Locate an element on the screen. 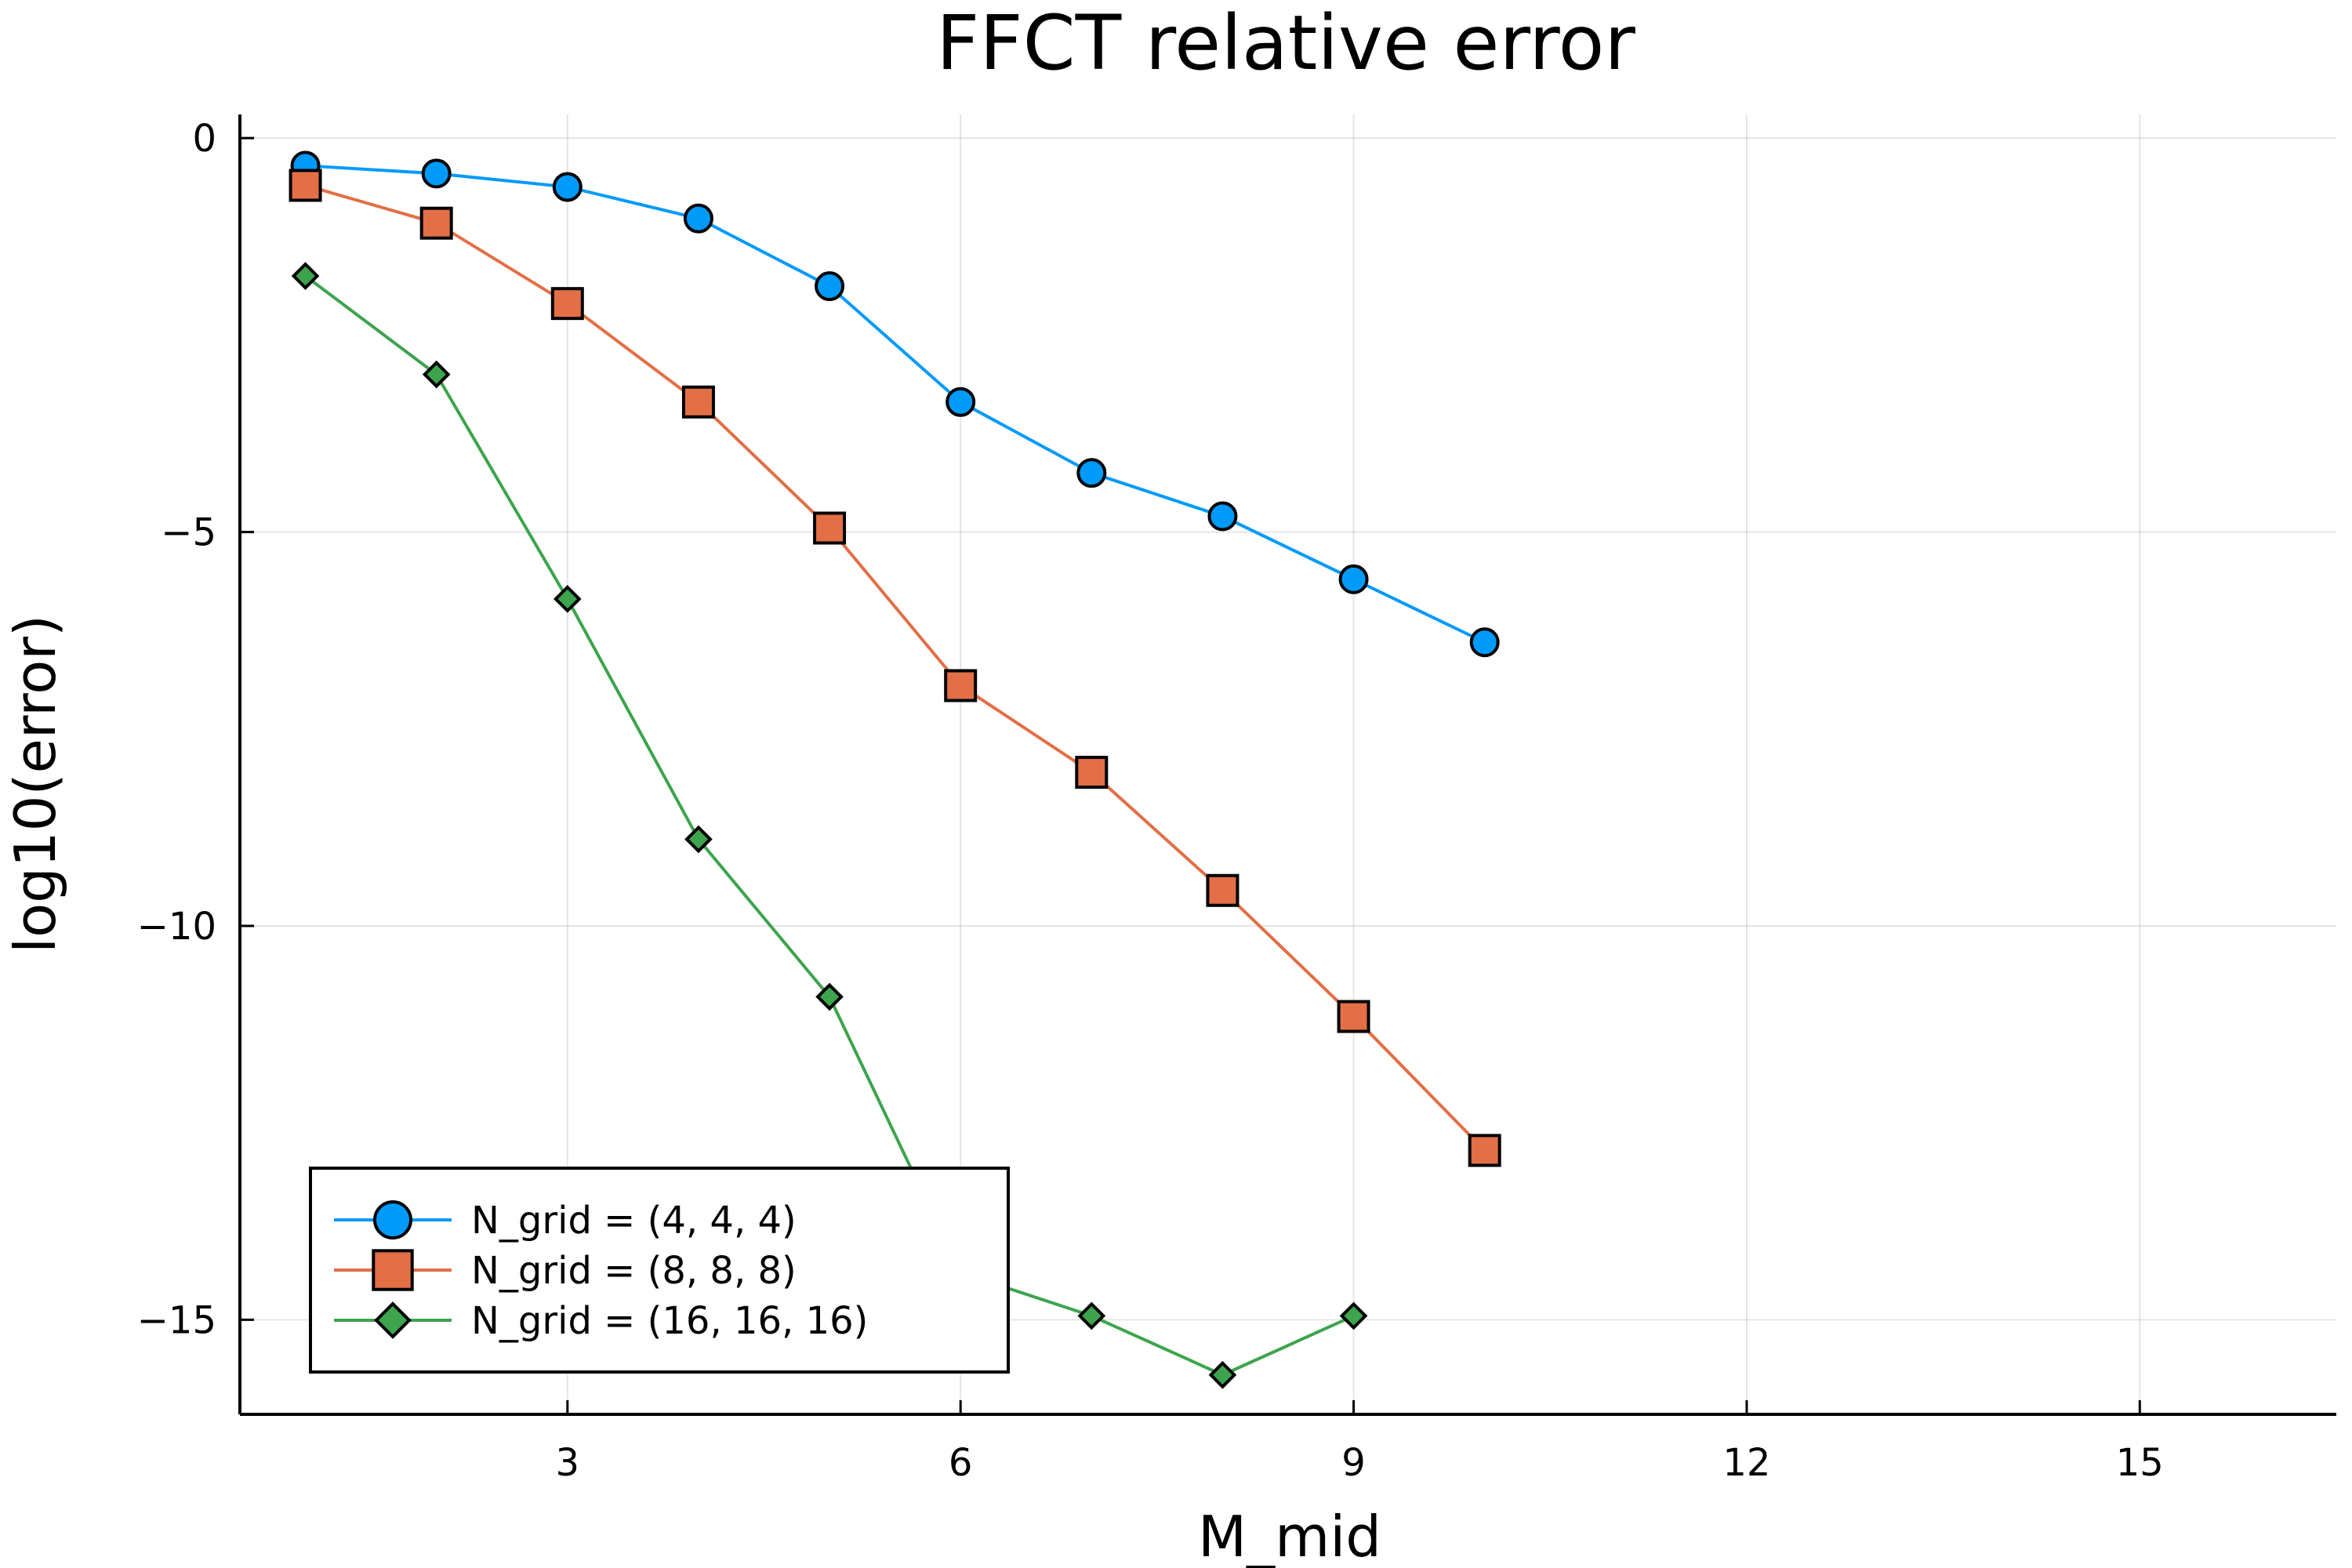 This screenshot has width=2352, height=1568. legend-label: N_grid = (8, 8, 8) is located at coordinates (634, 1271).